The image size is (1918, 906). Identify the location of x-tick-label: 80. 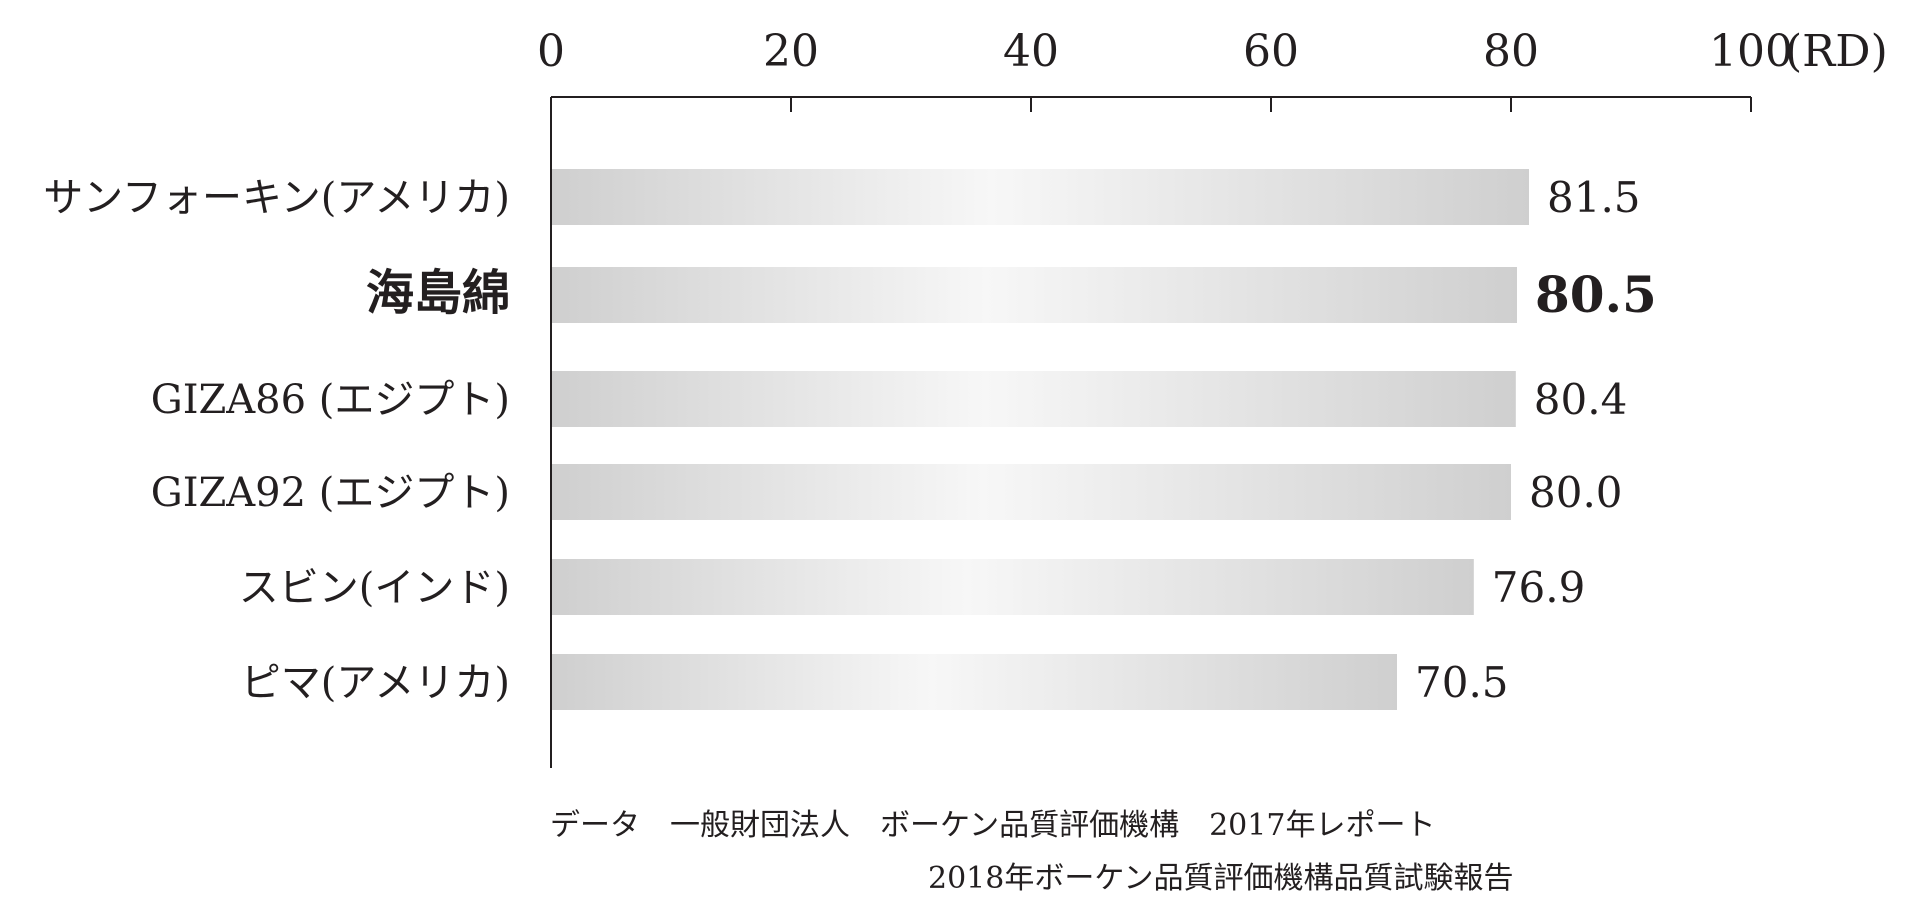
(1511, 51).